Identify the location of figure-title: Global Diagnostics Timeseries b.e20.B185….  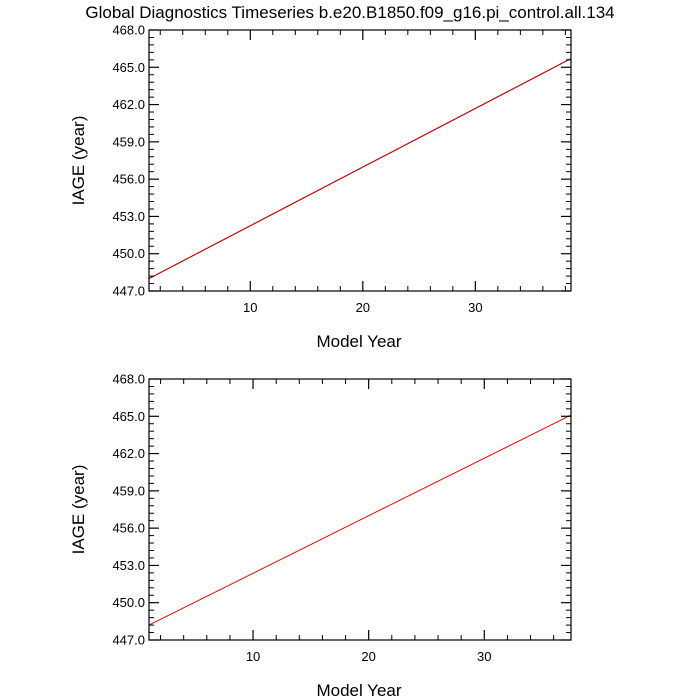
(349, 12).